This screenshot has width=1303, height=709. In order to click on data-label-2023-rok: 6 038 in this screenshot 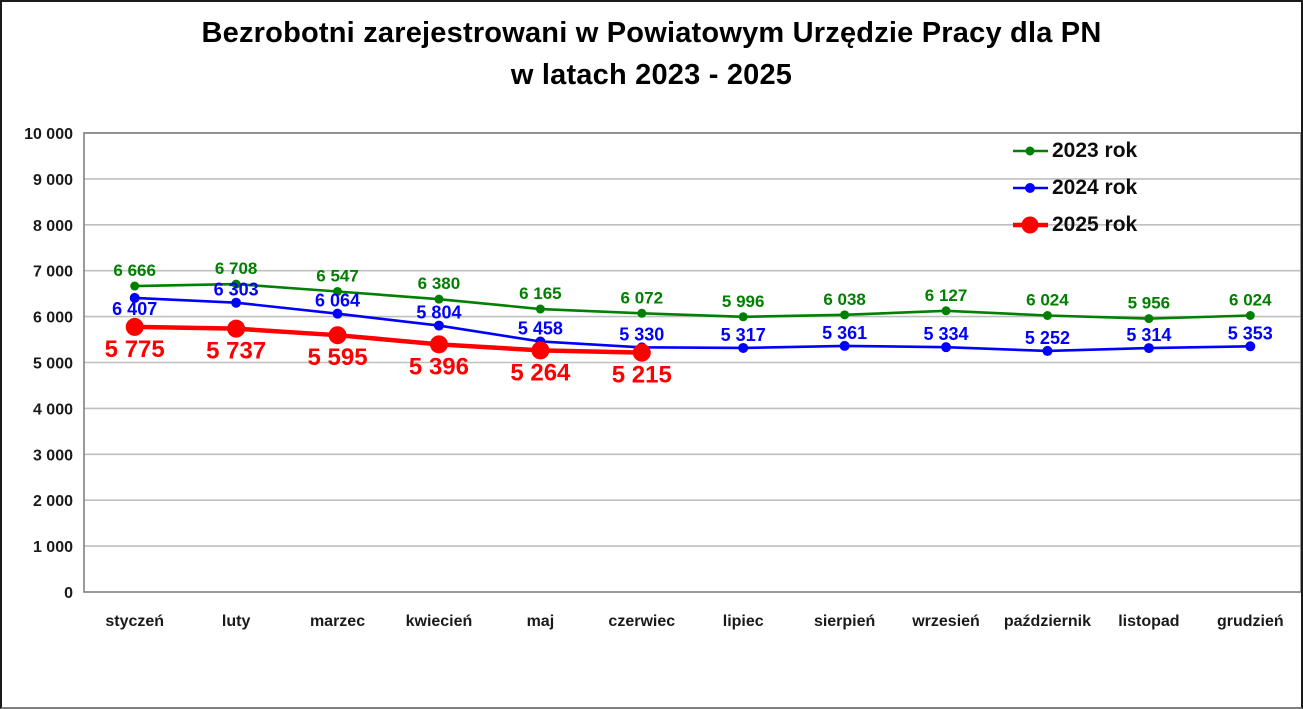, I will do `click(844, 299)`.